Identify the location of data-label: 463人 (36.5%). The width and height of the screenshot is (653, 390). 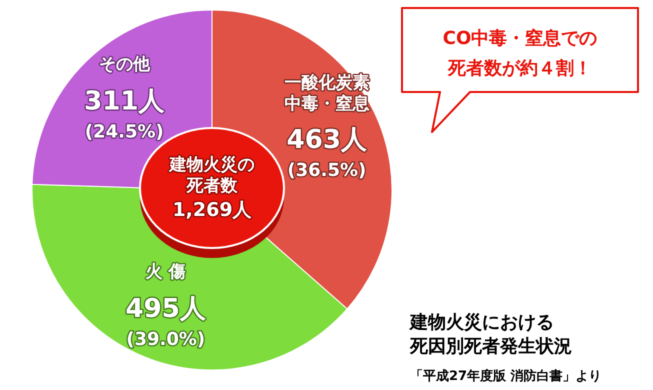
(327, 153).